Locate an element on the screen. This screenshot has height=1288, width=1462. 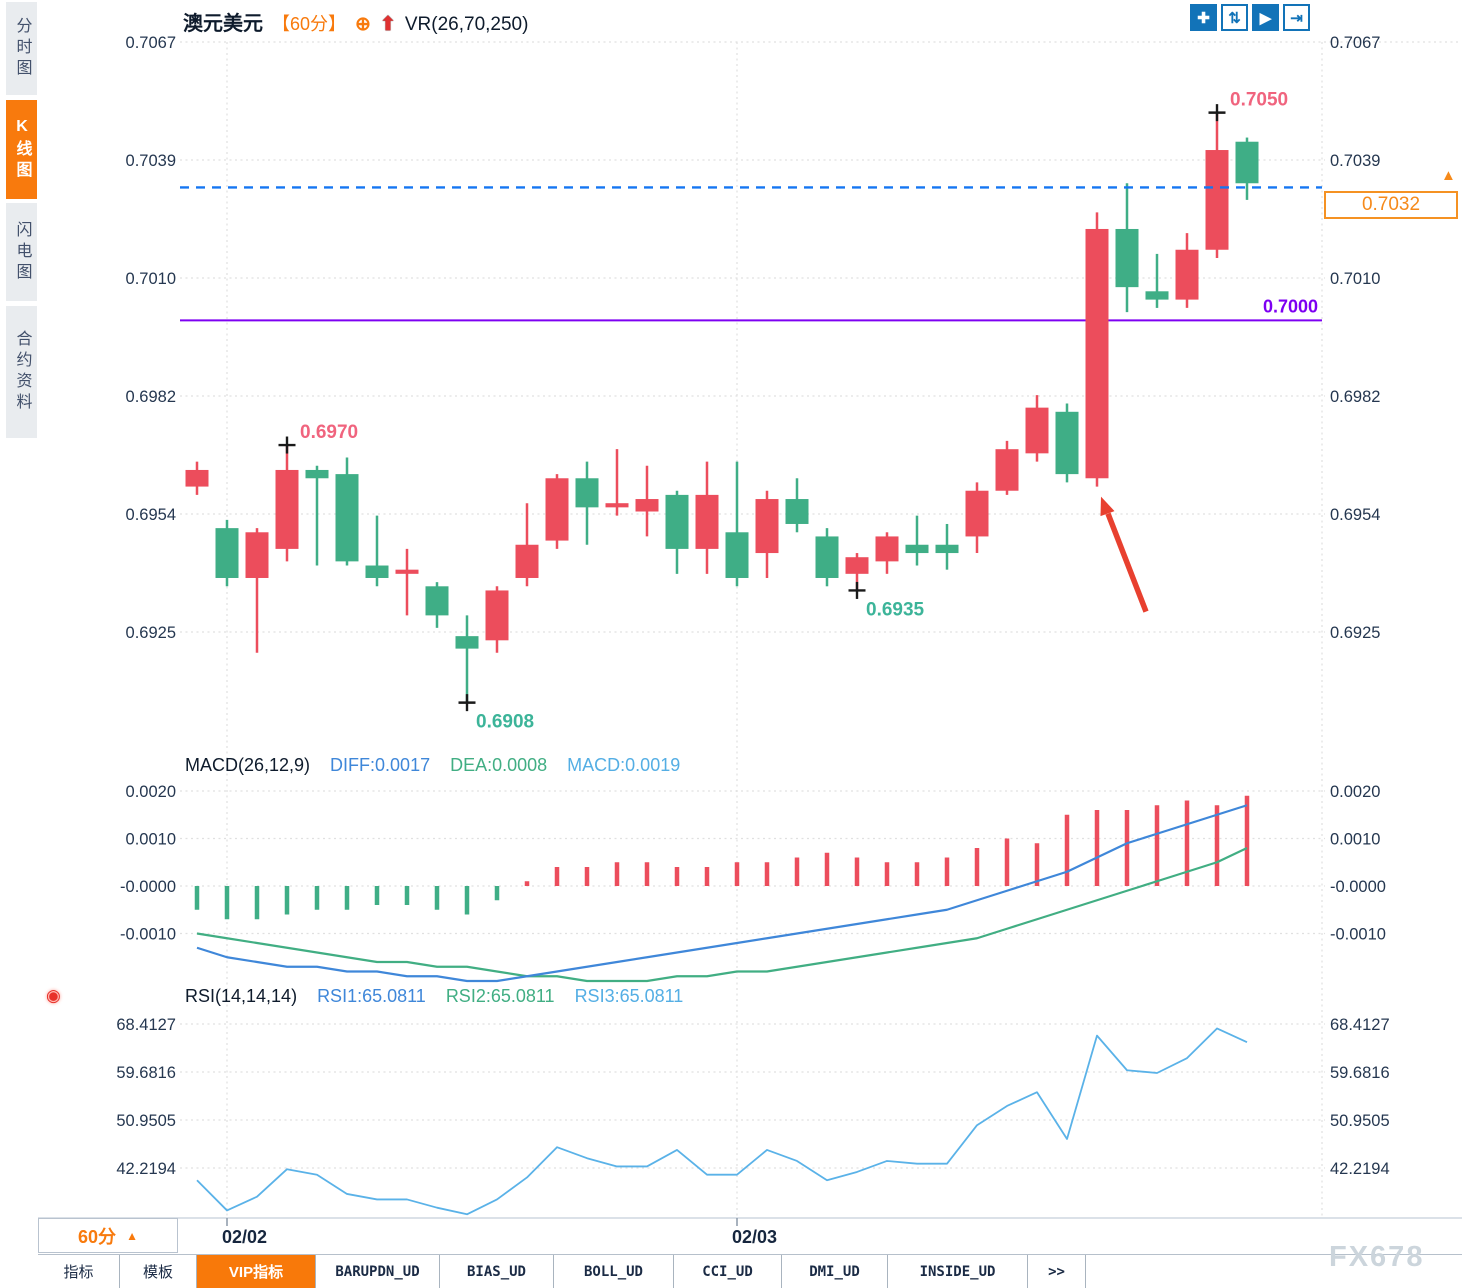
watermark: FX678 is located at coordinates (1377, 1257).